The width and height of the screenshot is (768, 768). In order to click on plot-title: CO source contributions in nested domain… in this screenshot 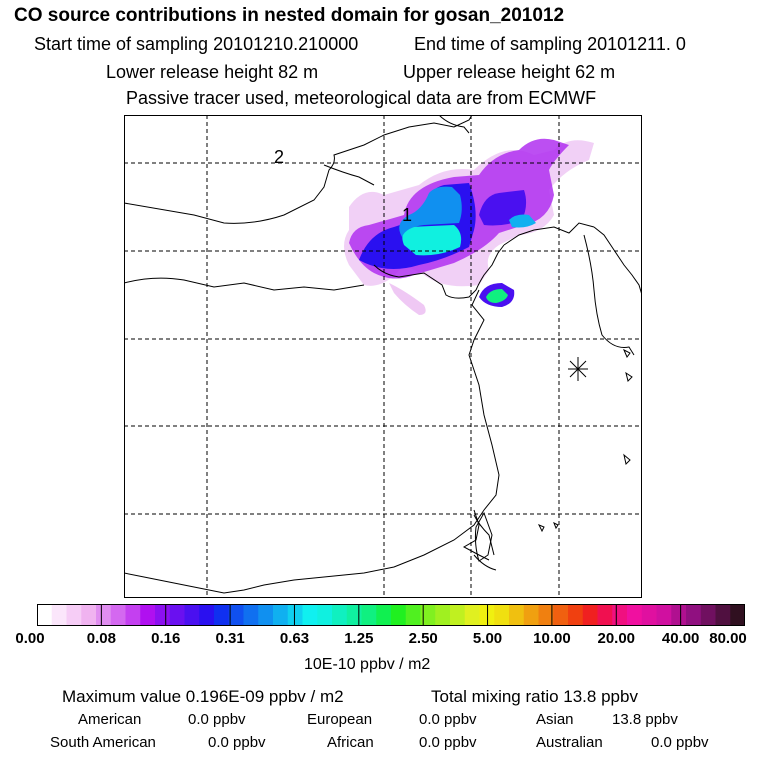, I will do `click(289, 15)`.